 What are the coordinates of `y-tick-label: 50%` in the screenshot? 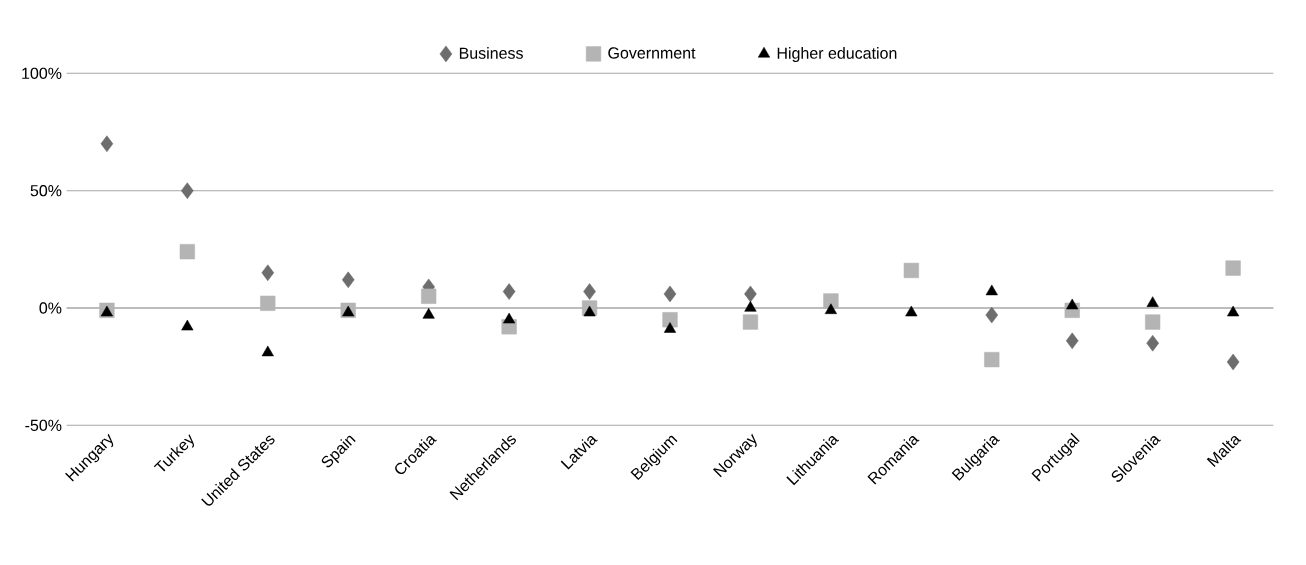 It's located at (46, 190).